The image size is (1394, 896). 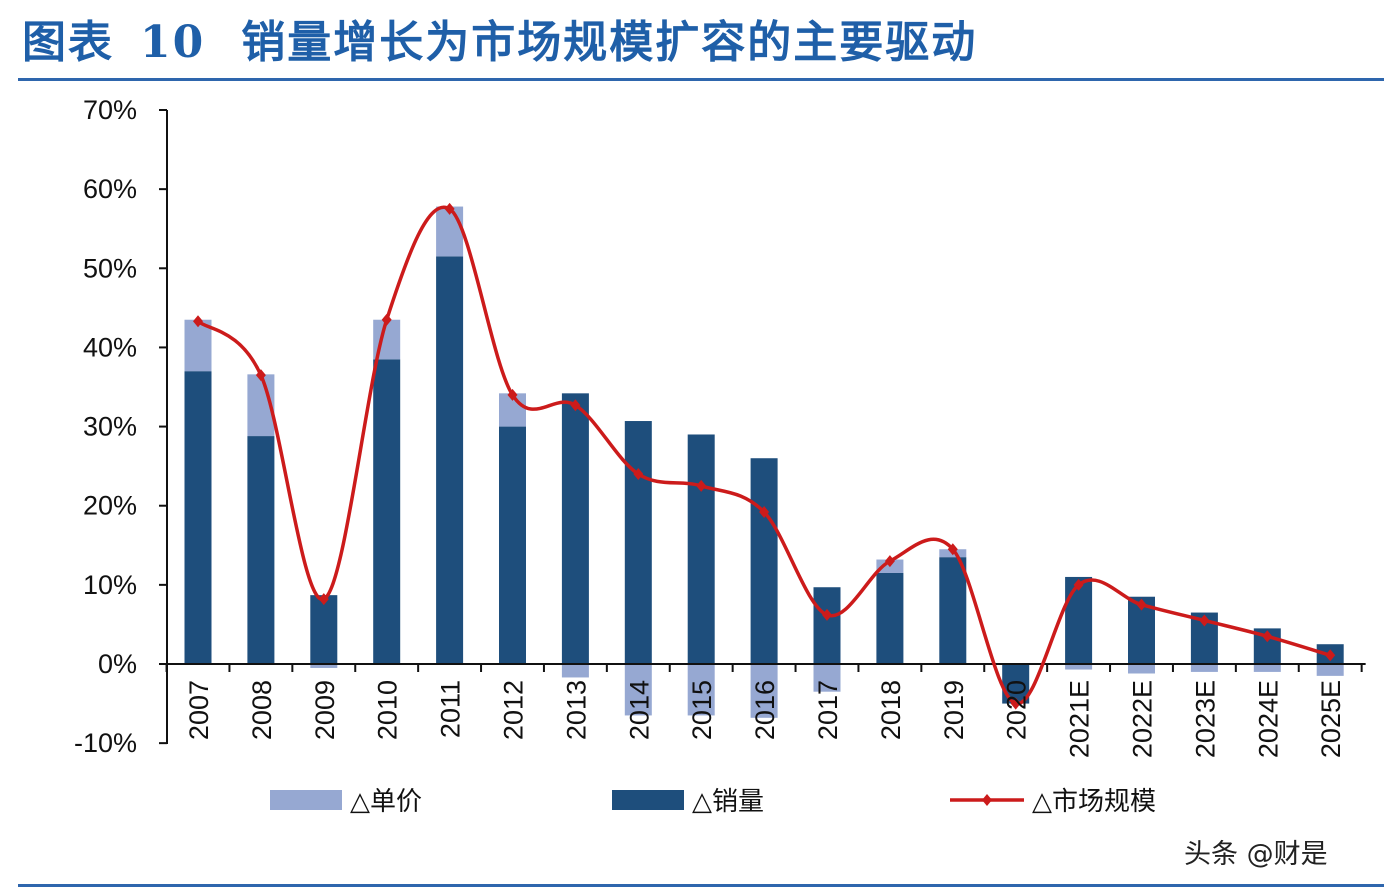 I want to click on top-rule, so click(x=701, y=79).